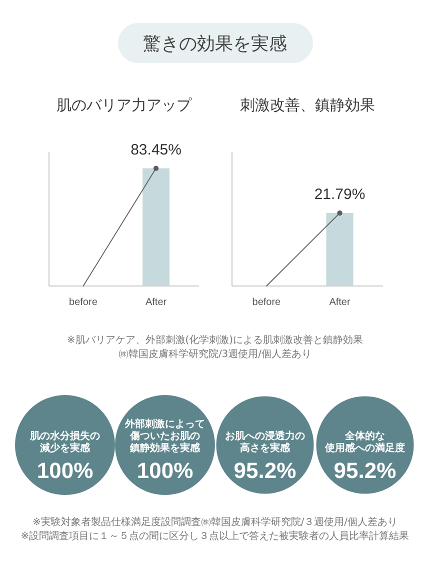 This screenshot has height=573, width=430. Describe the element at coordinates (215, 522) in the screenshot. I see `text: ※実験対象者製品仕様満足度設問調査㈱韓国皮膚科学研究院/３週使用/個人差あり` at that location.